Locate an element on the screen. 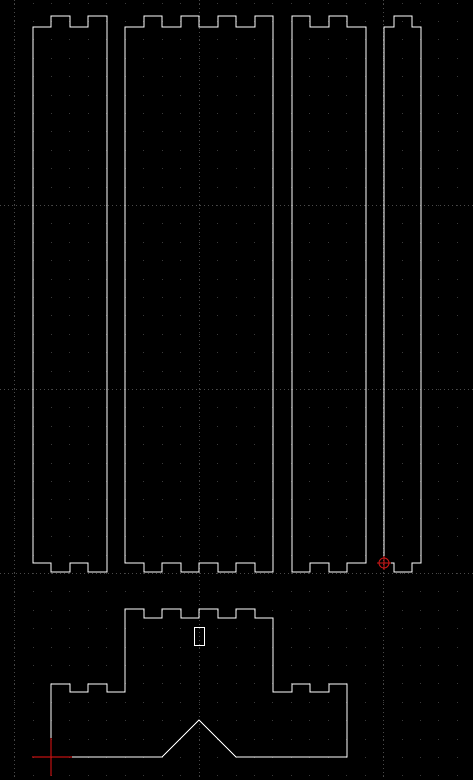 This screenshot has width=473, height=780. side-panel-left is located at coordinates (70, 294).